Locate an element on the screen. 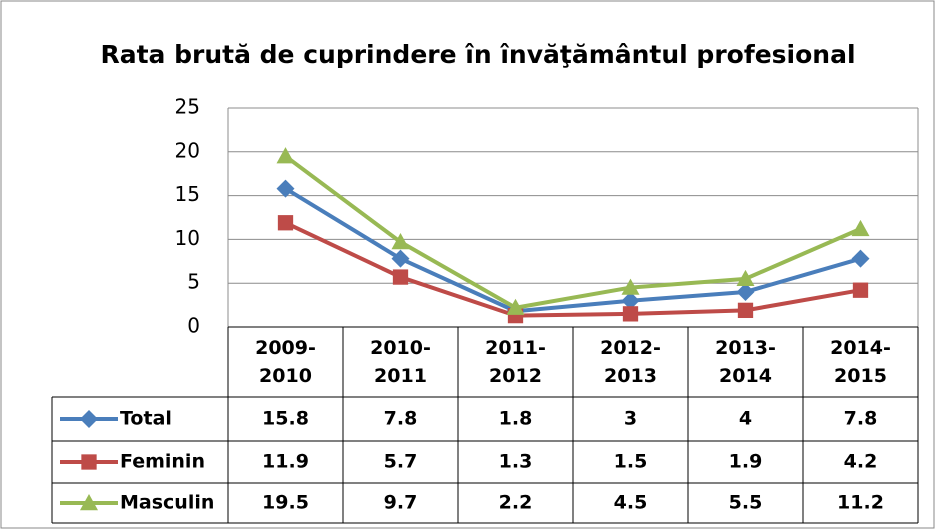 The image size is (935, 529). x-tick-label: 2014-2015 is located at coordinates (860, 362).